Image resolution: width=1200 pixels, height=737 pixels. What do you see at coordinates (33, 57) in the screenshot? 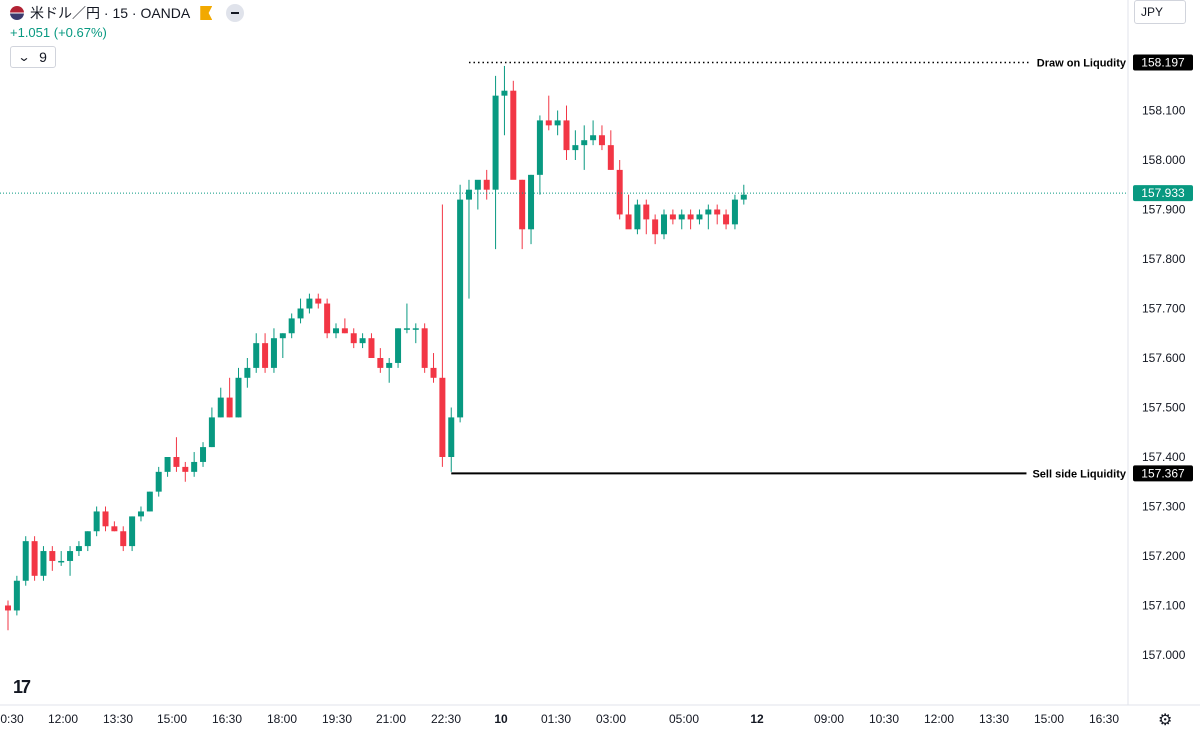
I see `indicators-toggle-button: ⌄ 9` at bounding box center [33, 57].